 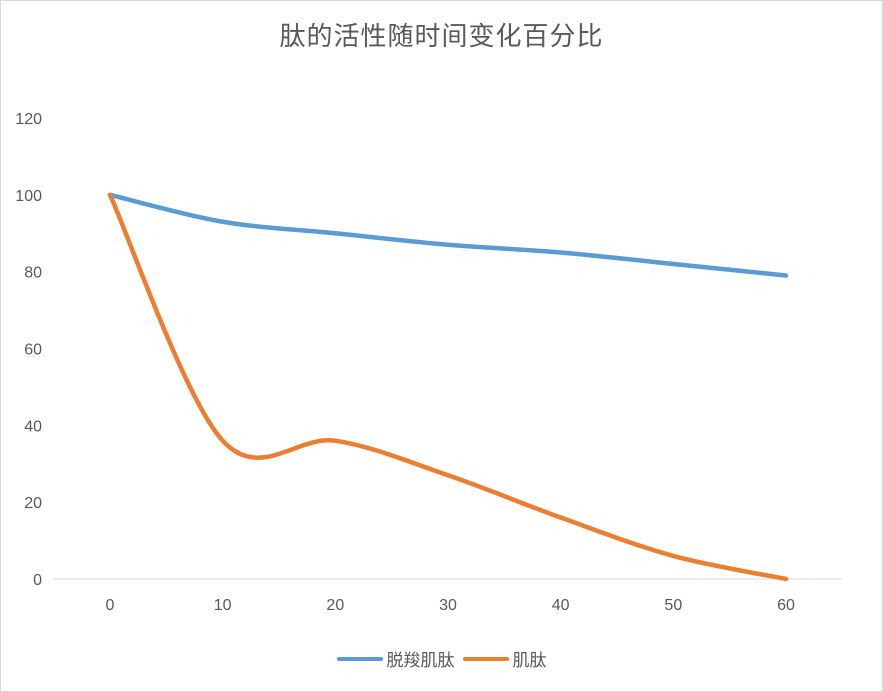 I want to click on y-tick-label: 40, so click(x=33, y=426).